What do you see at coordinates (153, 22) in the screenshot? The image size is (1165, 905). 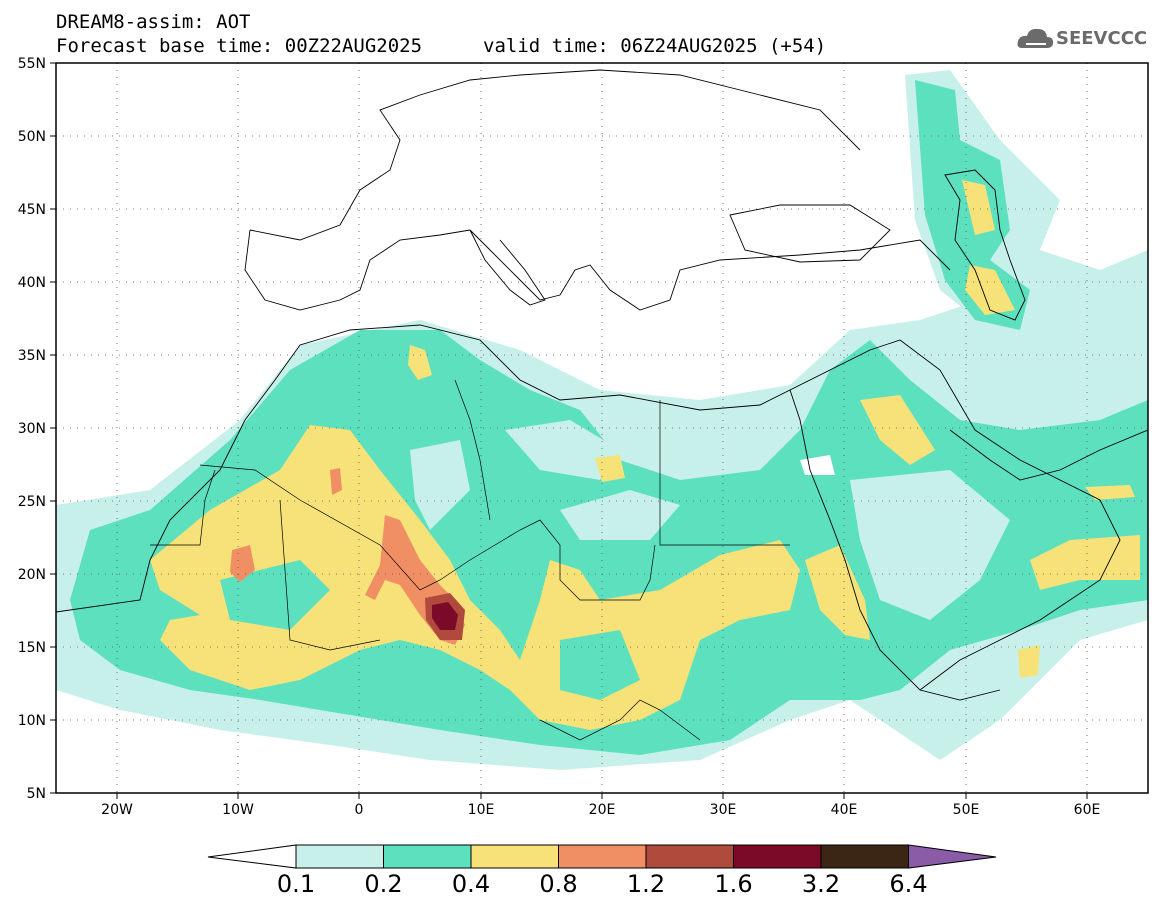 I see `map-title: DREAM8-assim: AOT` at bounding box center [153, 22].